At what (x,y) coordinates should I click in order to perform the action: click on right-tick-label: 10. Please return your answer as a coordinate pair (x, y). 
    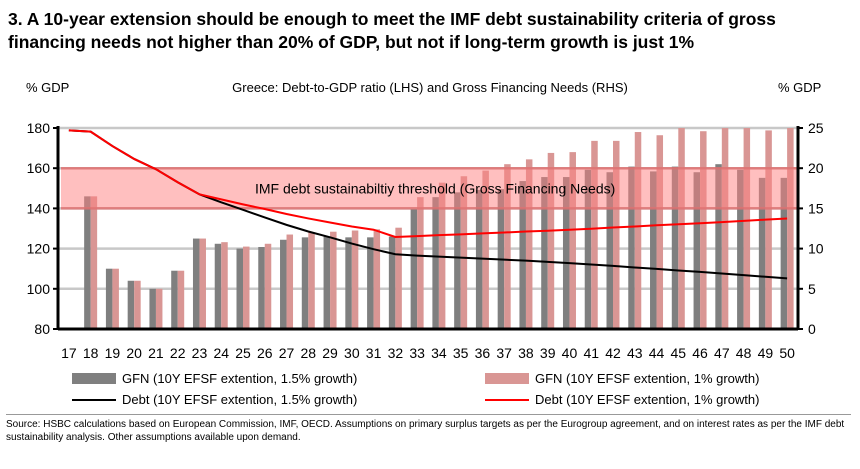
    Looking at the image, I should click on (816, 249).